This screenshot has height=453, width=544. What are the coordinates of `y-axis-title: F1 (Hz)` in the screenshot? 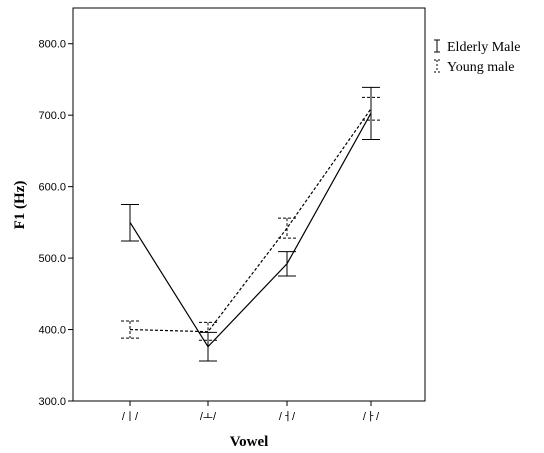 It's located at (20, 205).